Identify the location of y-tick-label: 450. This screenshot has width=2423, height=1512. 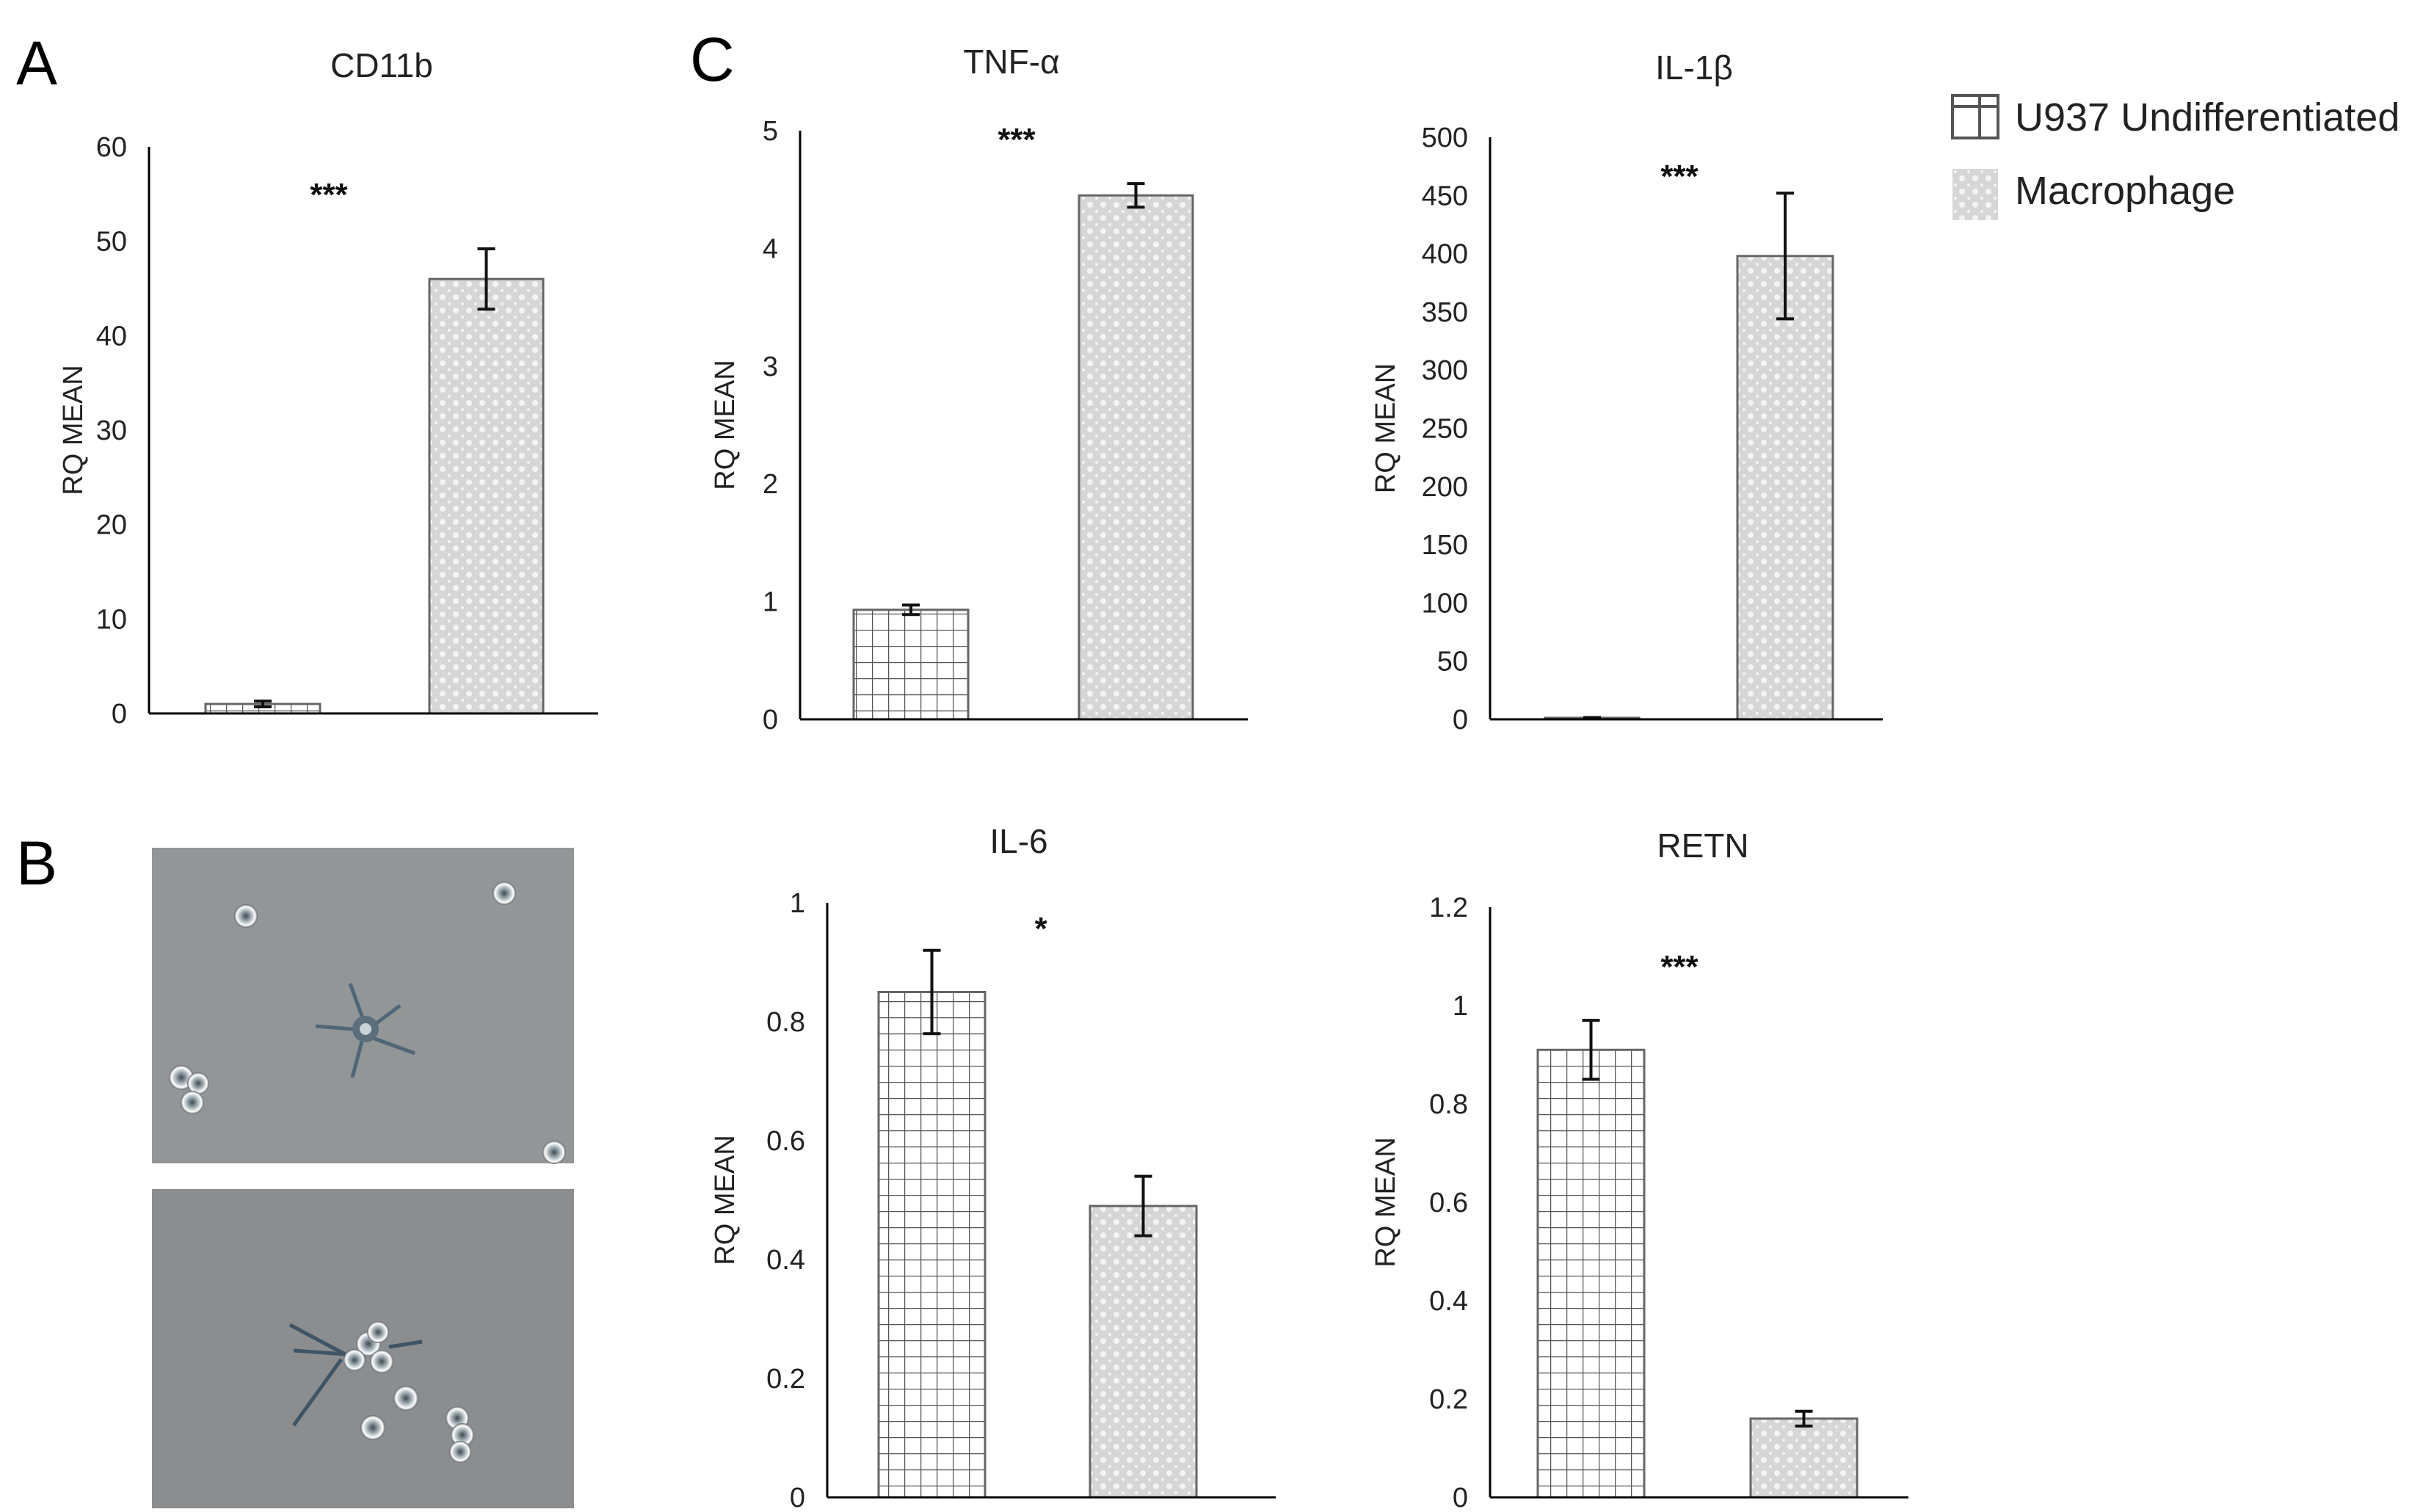
(1445, 196).